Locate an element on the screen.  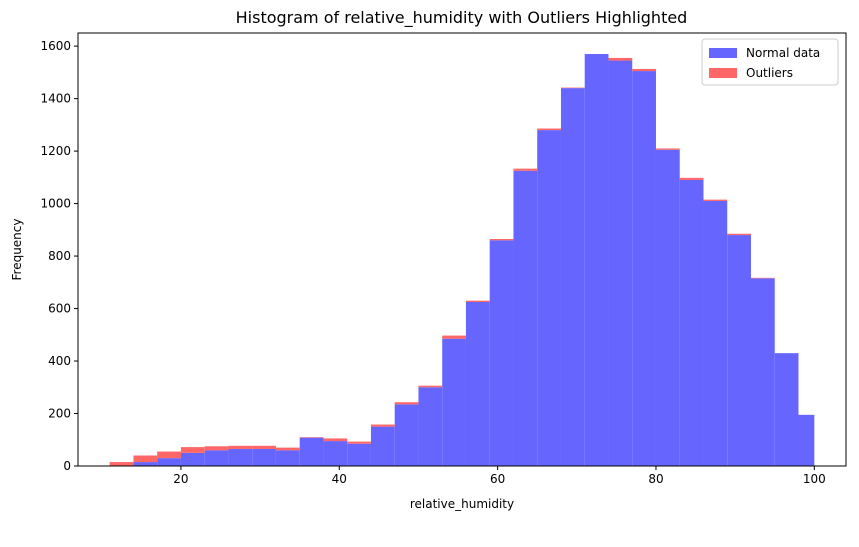
x-axis: 20 40 60 80 100 is located at coordinates (499, 476).